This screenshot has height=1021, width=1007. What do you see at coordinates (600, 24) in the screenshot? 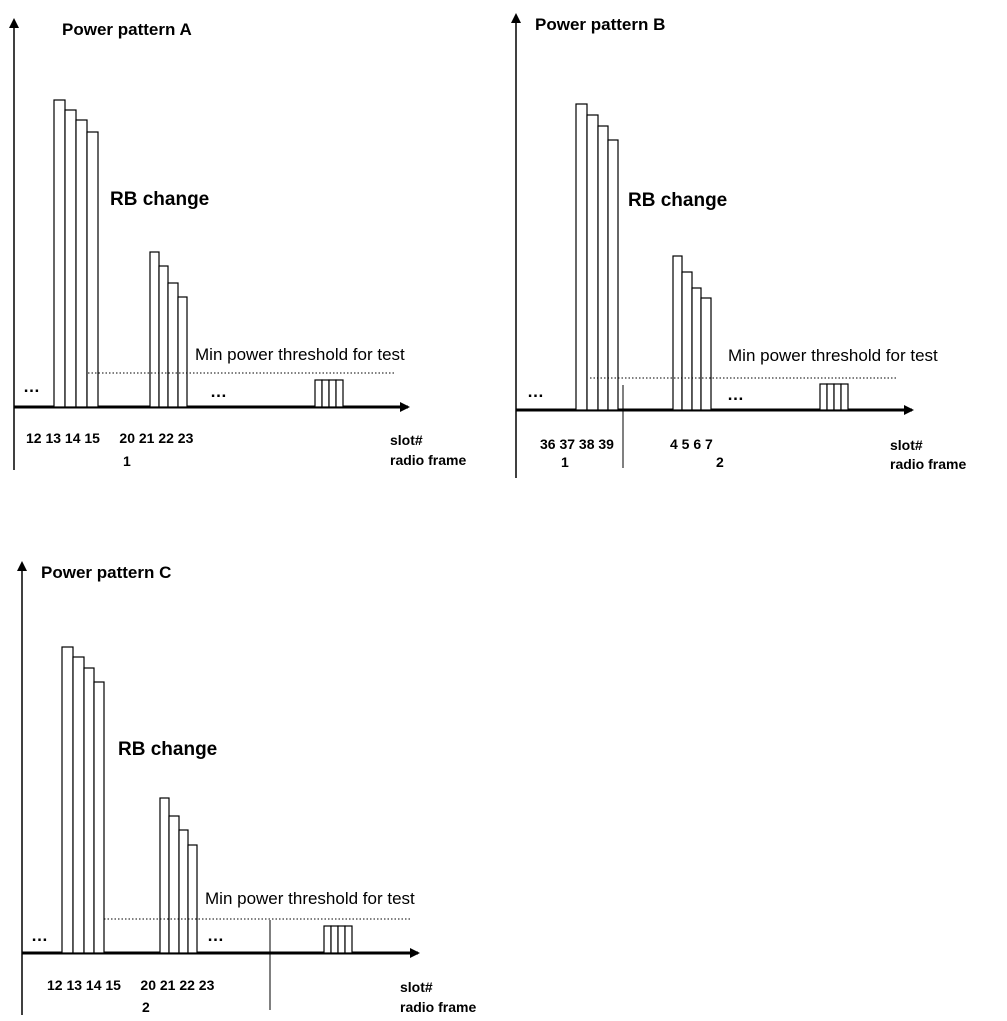
I see `panel-title: Power pattern B` at bounding box center [600, 24].